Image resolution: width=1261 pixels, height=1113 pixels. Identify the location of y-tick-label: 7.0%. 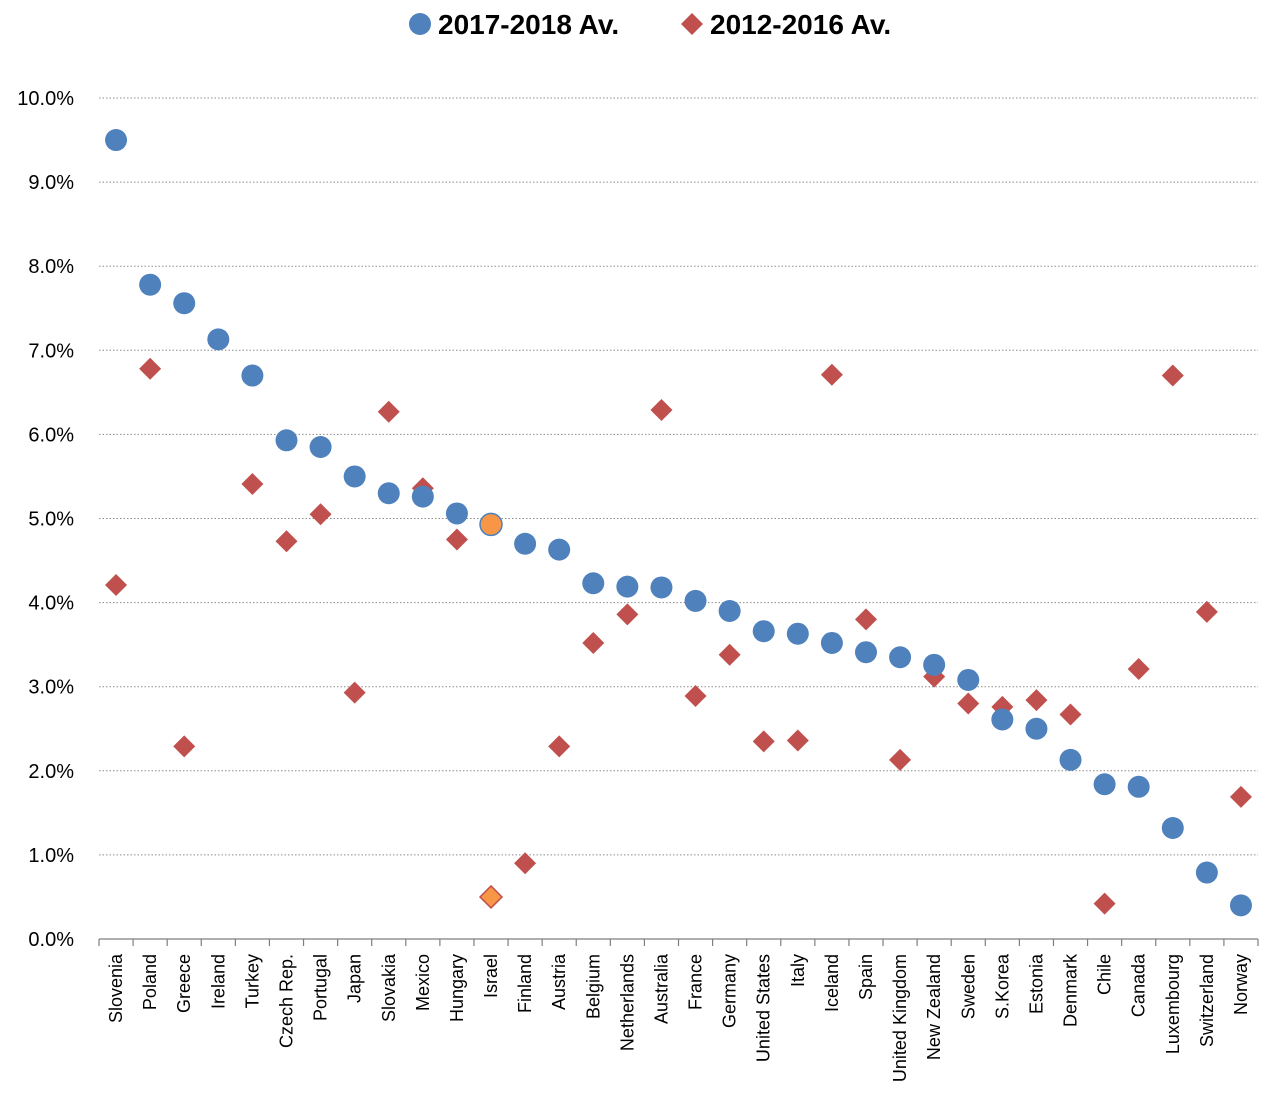
(51, 351).